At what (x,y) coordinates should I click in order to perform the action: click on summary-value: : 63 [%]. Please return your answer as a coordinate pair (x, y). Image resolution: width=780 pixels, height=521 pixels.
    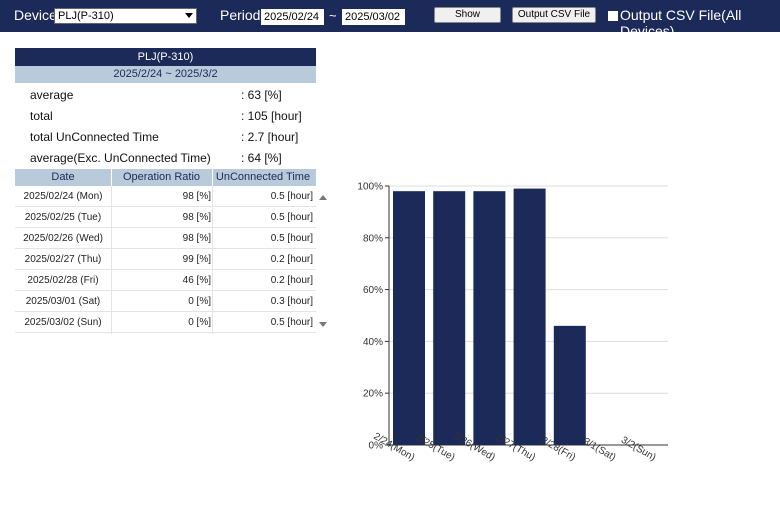
    Looking at the image, I should click on (261, 95).